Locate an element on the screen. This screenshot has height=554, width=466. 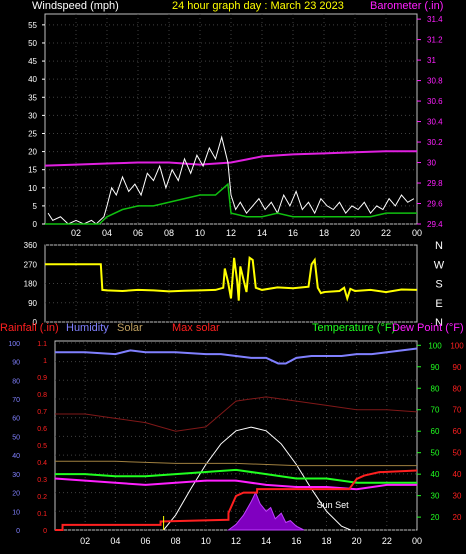
weather-x-tick-label: 08 is located at coordinates (176, 541).